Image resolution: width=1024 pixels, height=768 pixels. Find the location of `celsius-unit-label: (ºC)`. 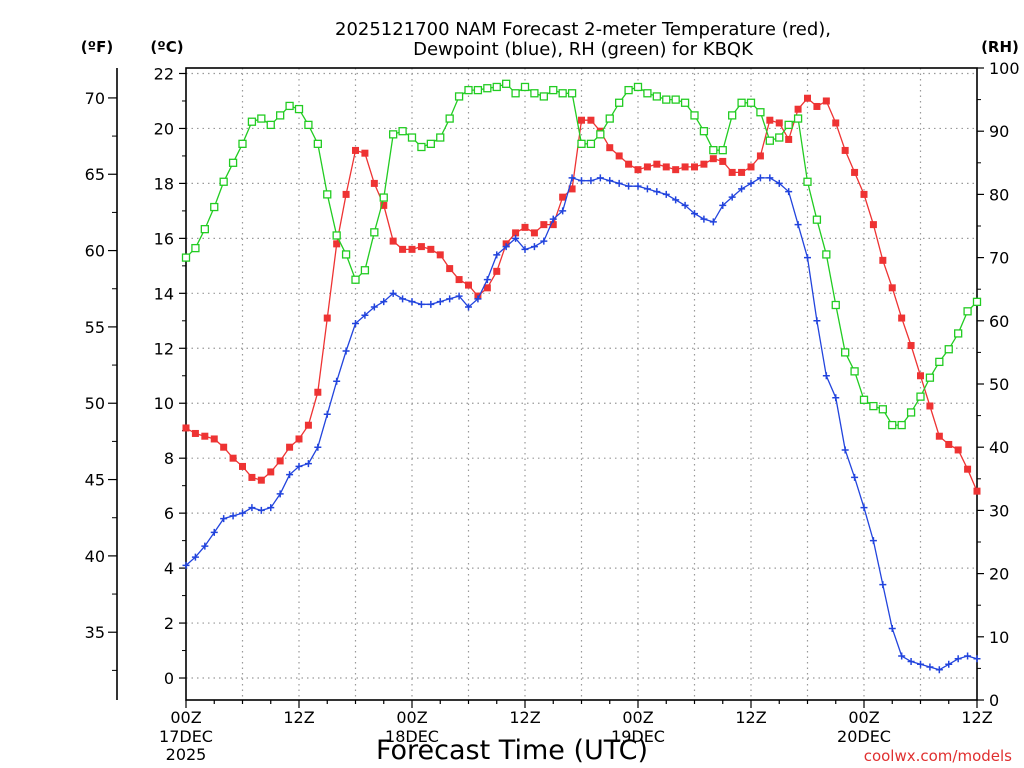

celsius-unit-label: (ºC) is located at coordinates (166, 47).